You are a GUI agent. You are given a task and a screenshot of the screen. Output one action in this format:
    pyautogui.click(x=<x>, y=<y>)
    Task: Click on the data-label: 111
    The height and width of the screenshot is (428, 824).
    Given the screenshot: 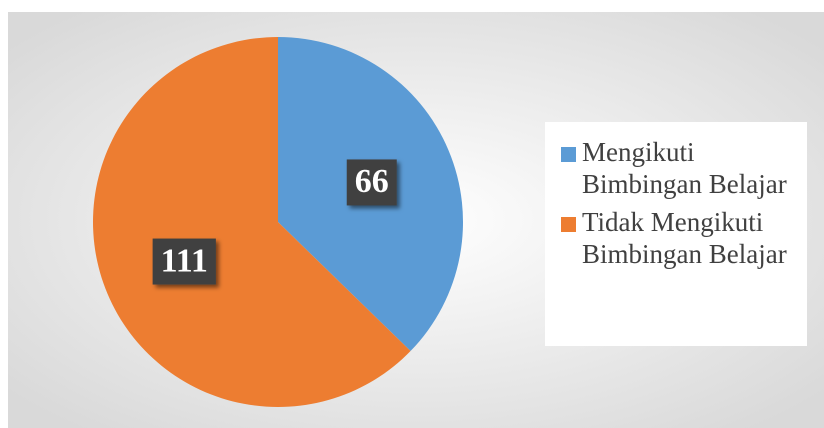 What is the action you would take?
    pyautogui.click(x=184, y=261)
    